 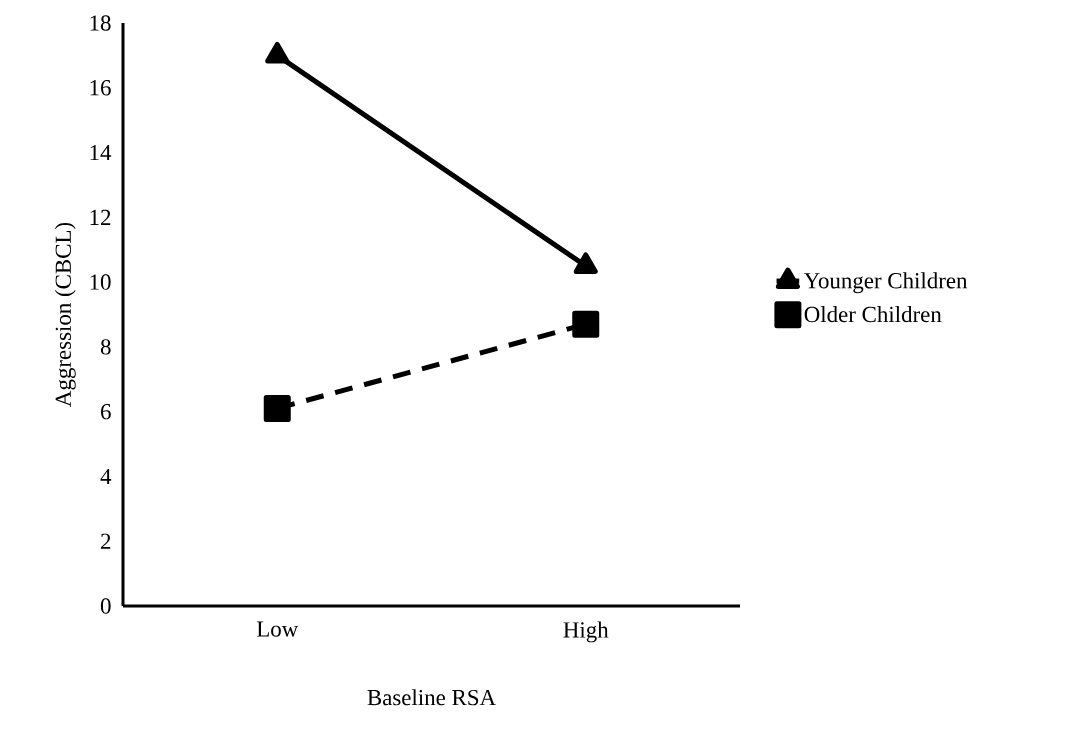 I want to click on x-tick-label: Low, so click(x=277, y=629).